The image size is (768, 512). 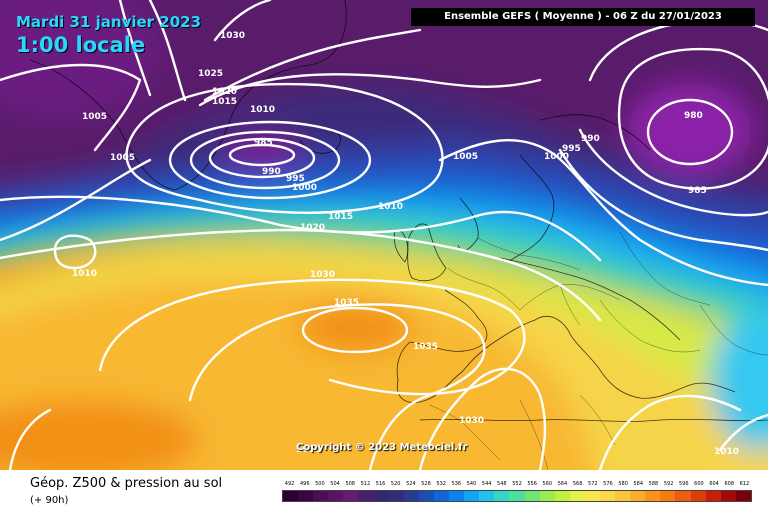 I want to click on scale-tick-label: 604, so click(x=714, y=484).